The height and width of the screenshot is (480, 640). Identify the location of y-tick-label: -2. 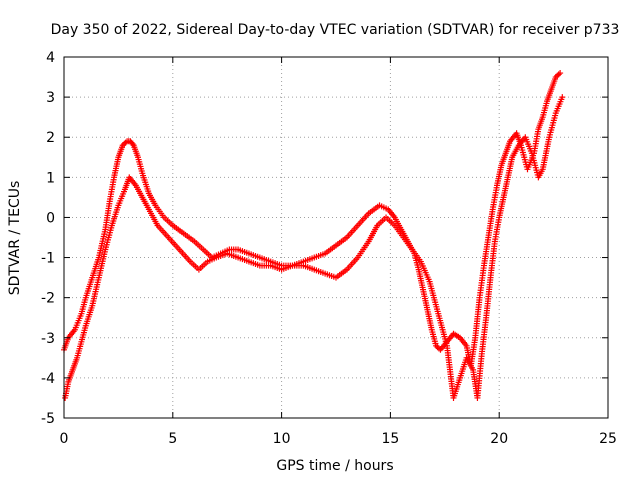
(48, 299).